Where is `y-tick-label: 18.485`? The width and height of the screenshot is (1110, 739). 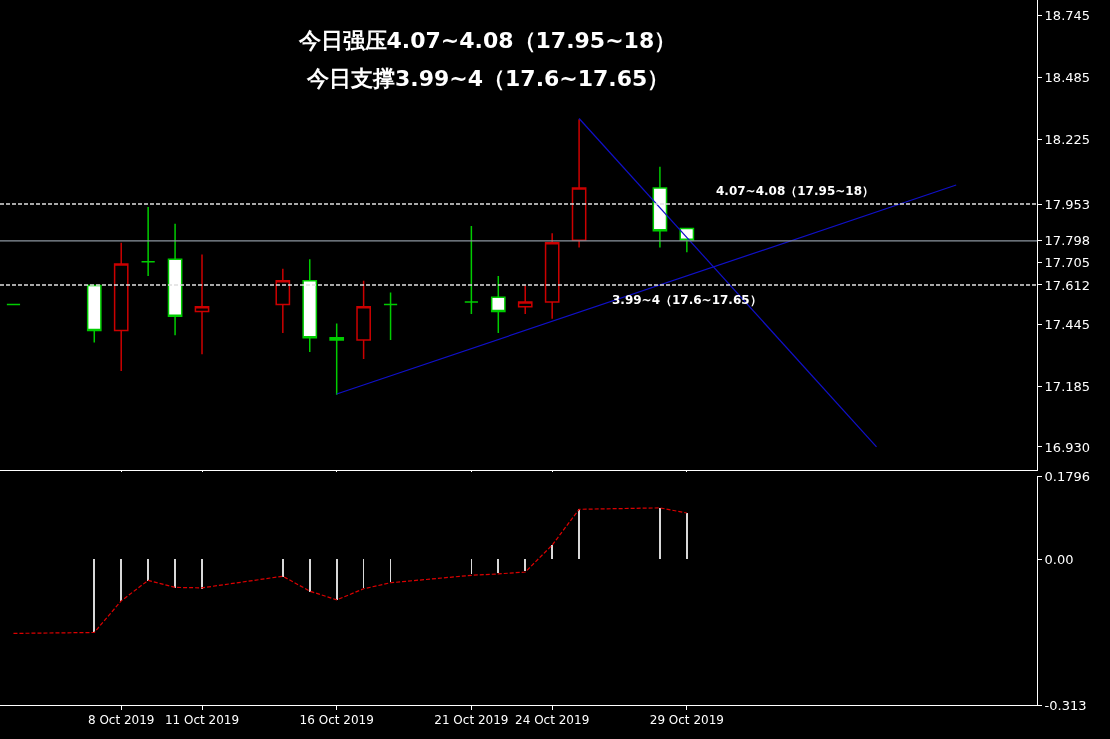 y-tick-label: 18.485 is located at coordinates (1067, 78).